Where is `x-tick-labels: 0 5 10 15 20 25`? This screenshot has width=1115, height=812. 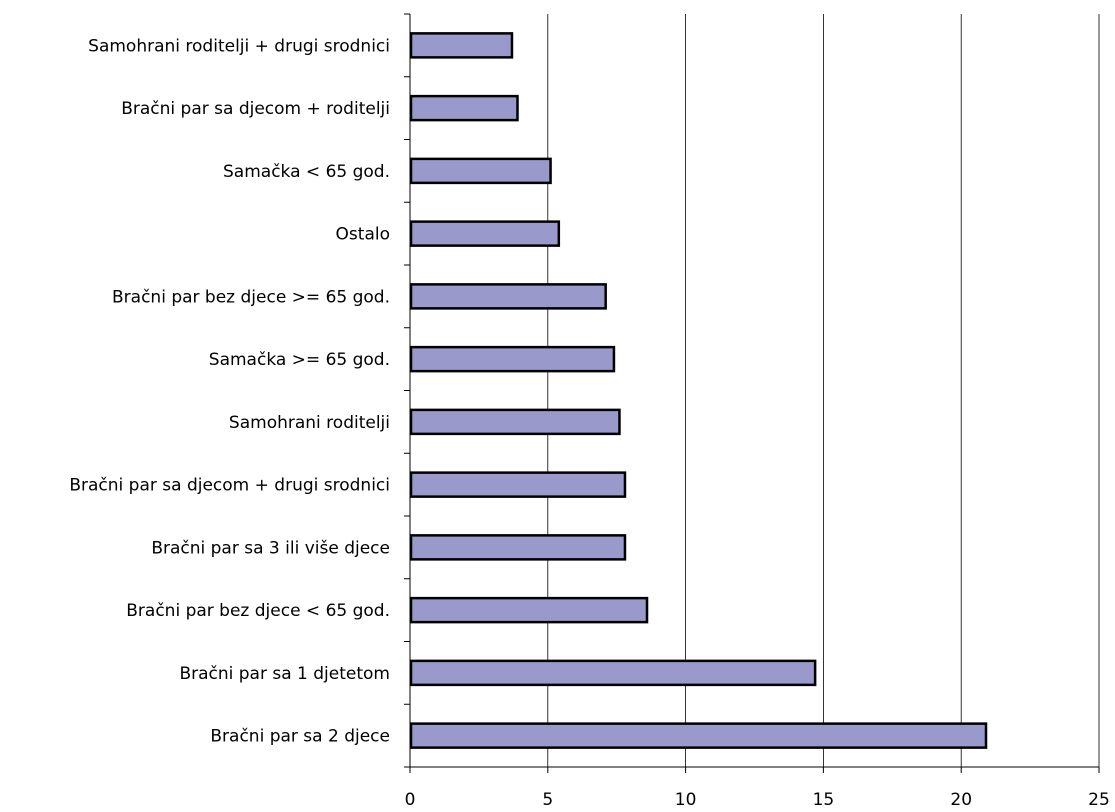
x-tick-labels: 0 5 10 15 20 25 is located at coordinates (757, 800).